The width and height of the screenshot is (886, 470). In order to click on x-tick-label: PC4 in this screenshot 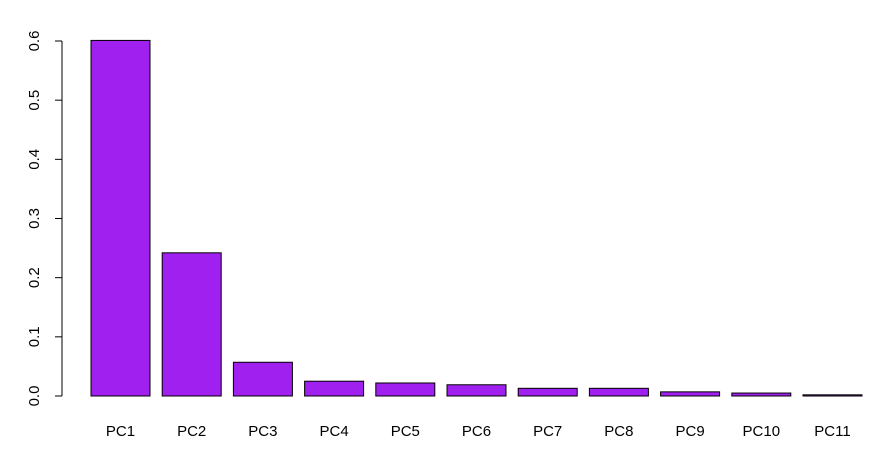, I will do `click(334, 431)`.